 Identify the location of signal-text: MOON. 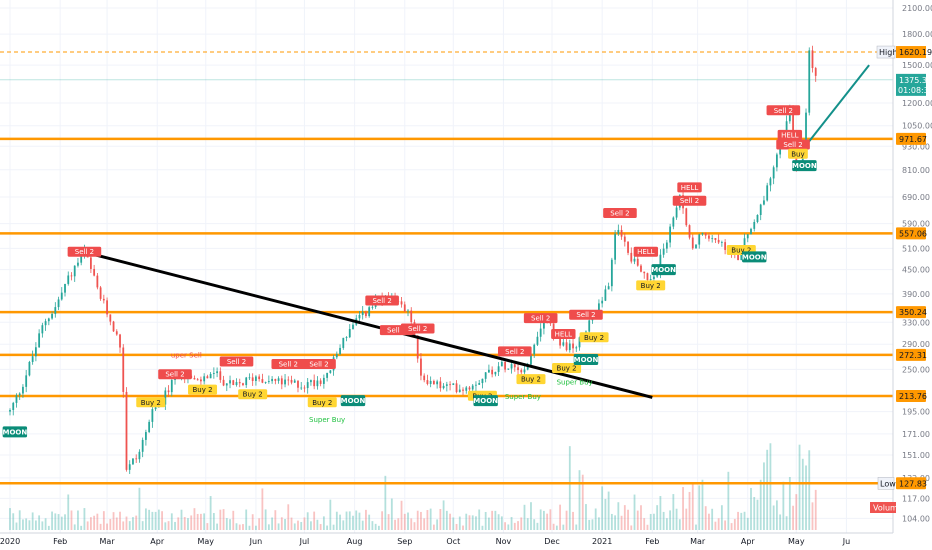
(485, 401).